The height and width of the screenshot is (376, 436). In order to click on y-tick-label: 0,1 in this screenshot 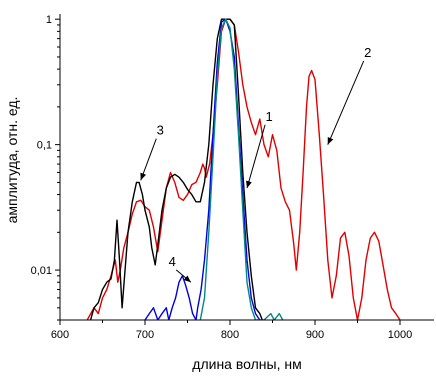, I will do `click(44, 146)`.